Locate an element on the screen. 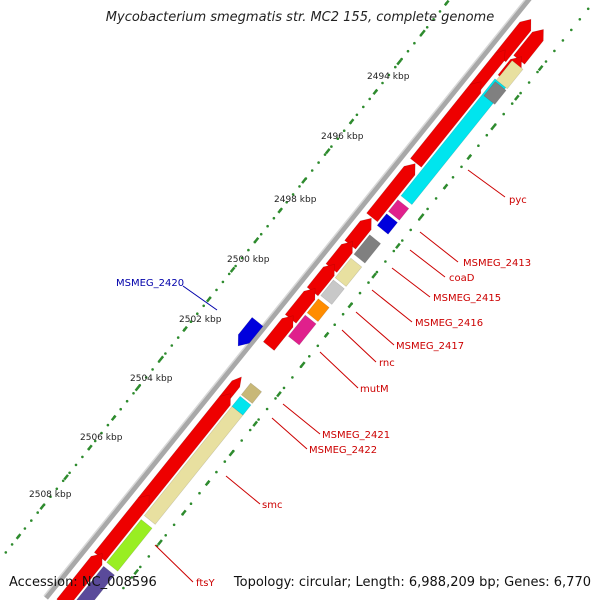 Image resolution: width=600 pixels, height=600 pixels. gene-label-msmeg-2416: MSMEG_2416 is located at coordinates (449, 323).